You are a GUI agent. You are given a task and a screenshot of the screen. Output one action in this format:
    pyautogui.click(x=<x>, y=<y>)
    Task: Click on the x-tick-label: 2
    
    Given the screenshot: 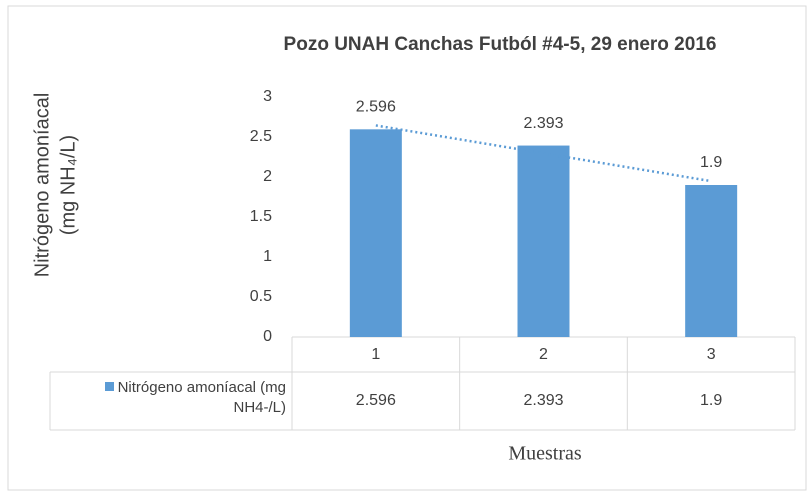 What is the action you would take?
    pyautogui.click(x=543, y=354)
    